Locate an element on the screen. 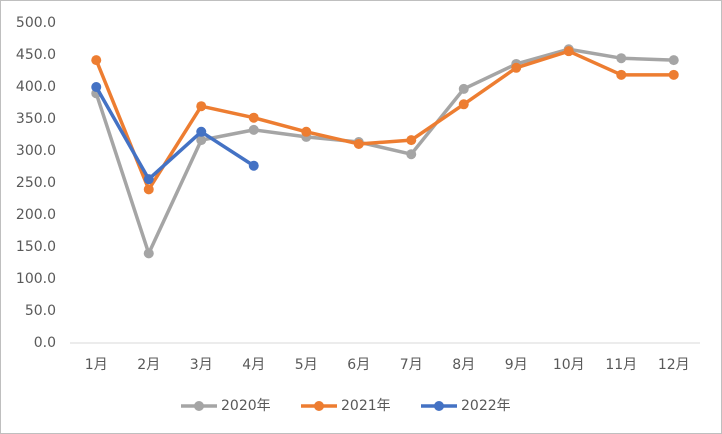  y-tick-label: 200.0 is located at coordinates (36, 215).